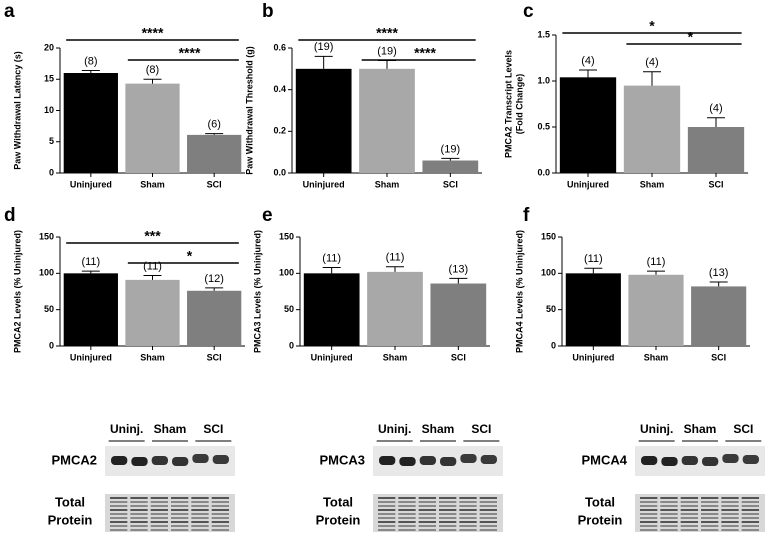 This screenshot has width=778, height=540. I want to click on y-axis-label: PMCA3 Levels (% Uninjured), so click(257, 291).